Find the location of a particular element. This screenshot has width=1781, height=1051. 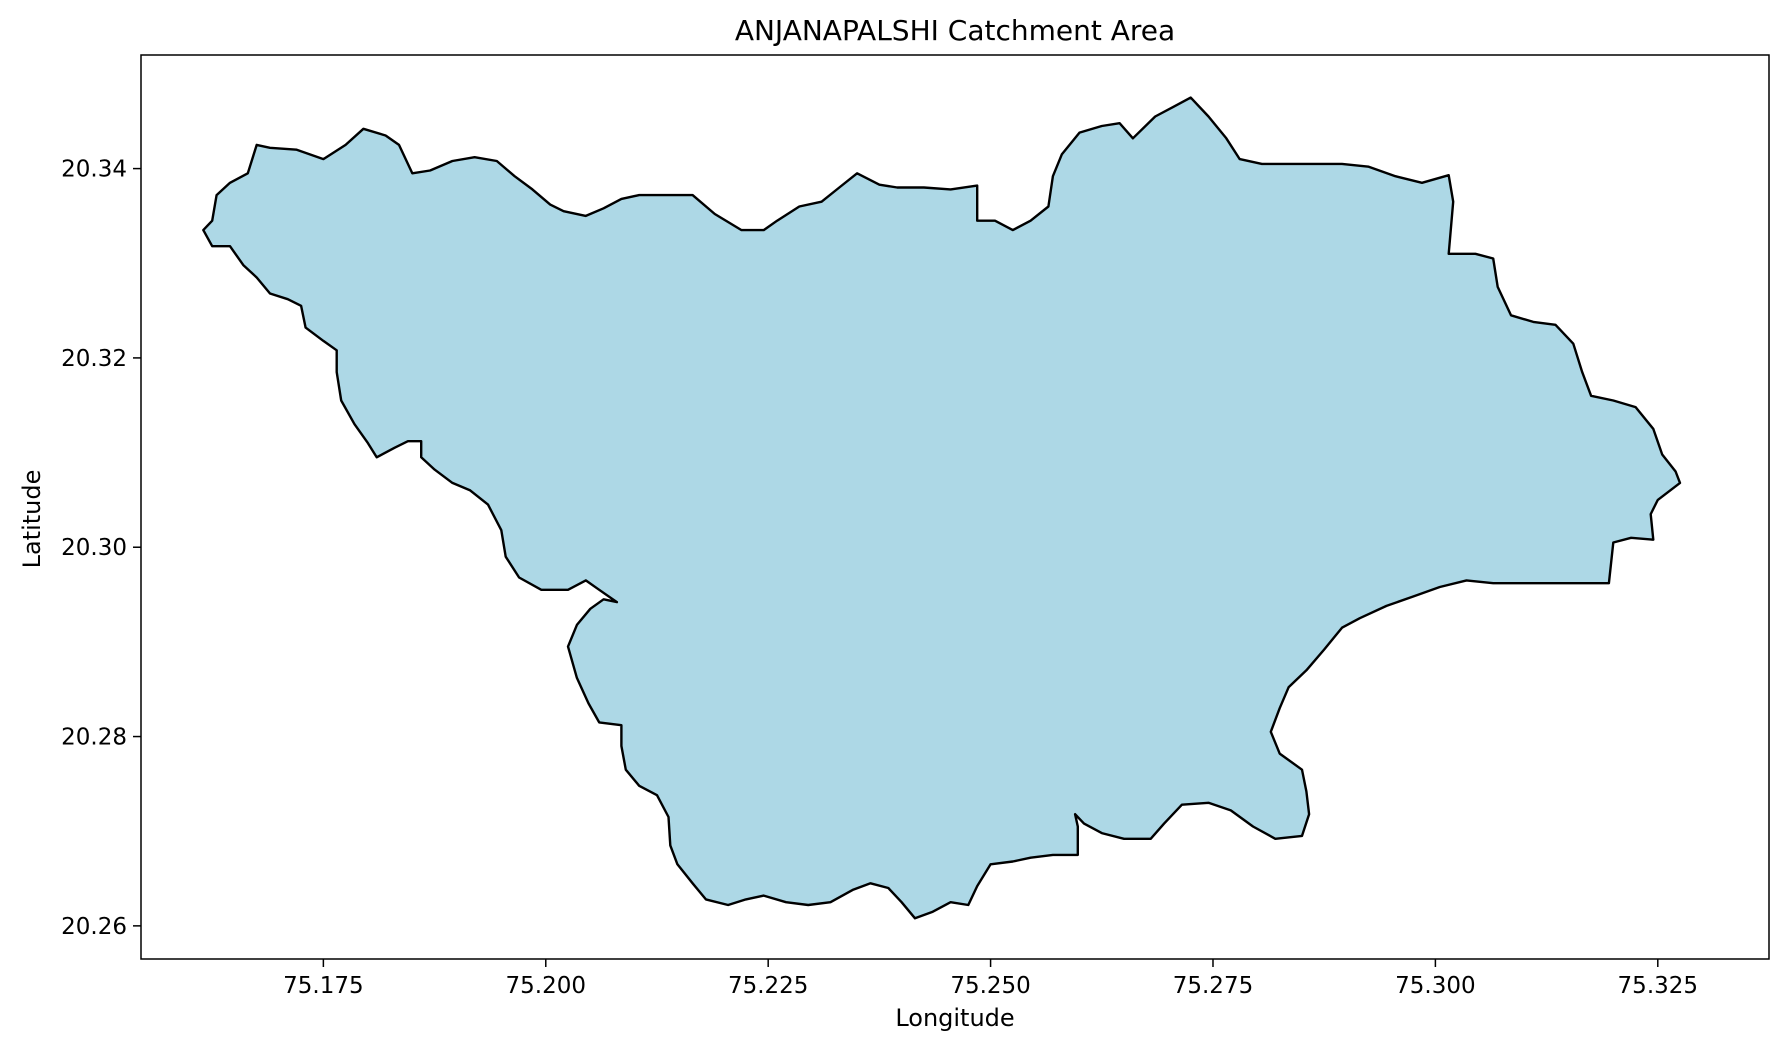

y-axis-ticks: 20.26 20.28 20.30 20.32 20.34 is located at coordinates (101, 548).